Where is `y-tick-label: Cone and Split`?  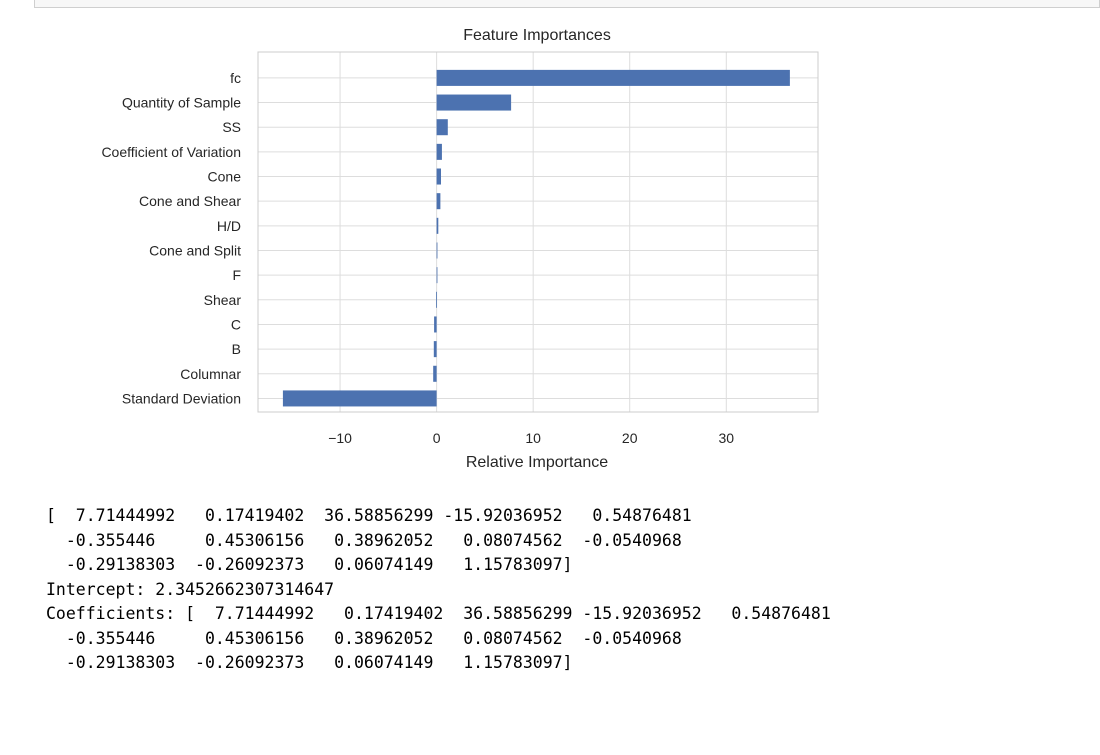
y-tick-label: Cone and Split is located at coordinates (195, 250).